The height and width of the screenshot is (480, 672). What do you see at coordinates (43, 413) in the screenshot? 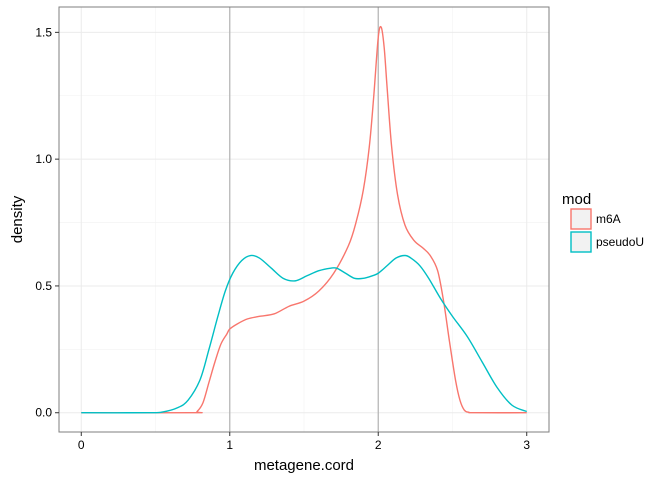
I see `y-tick-label: 0.0` at bounding box center [43, 413].